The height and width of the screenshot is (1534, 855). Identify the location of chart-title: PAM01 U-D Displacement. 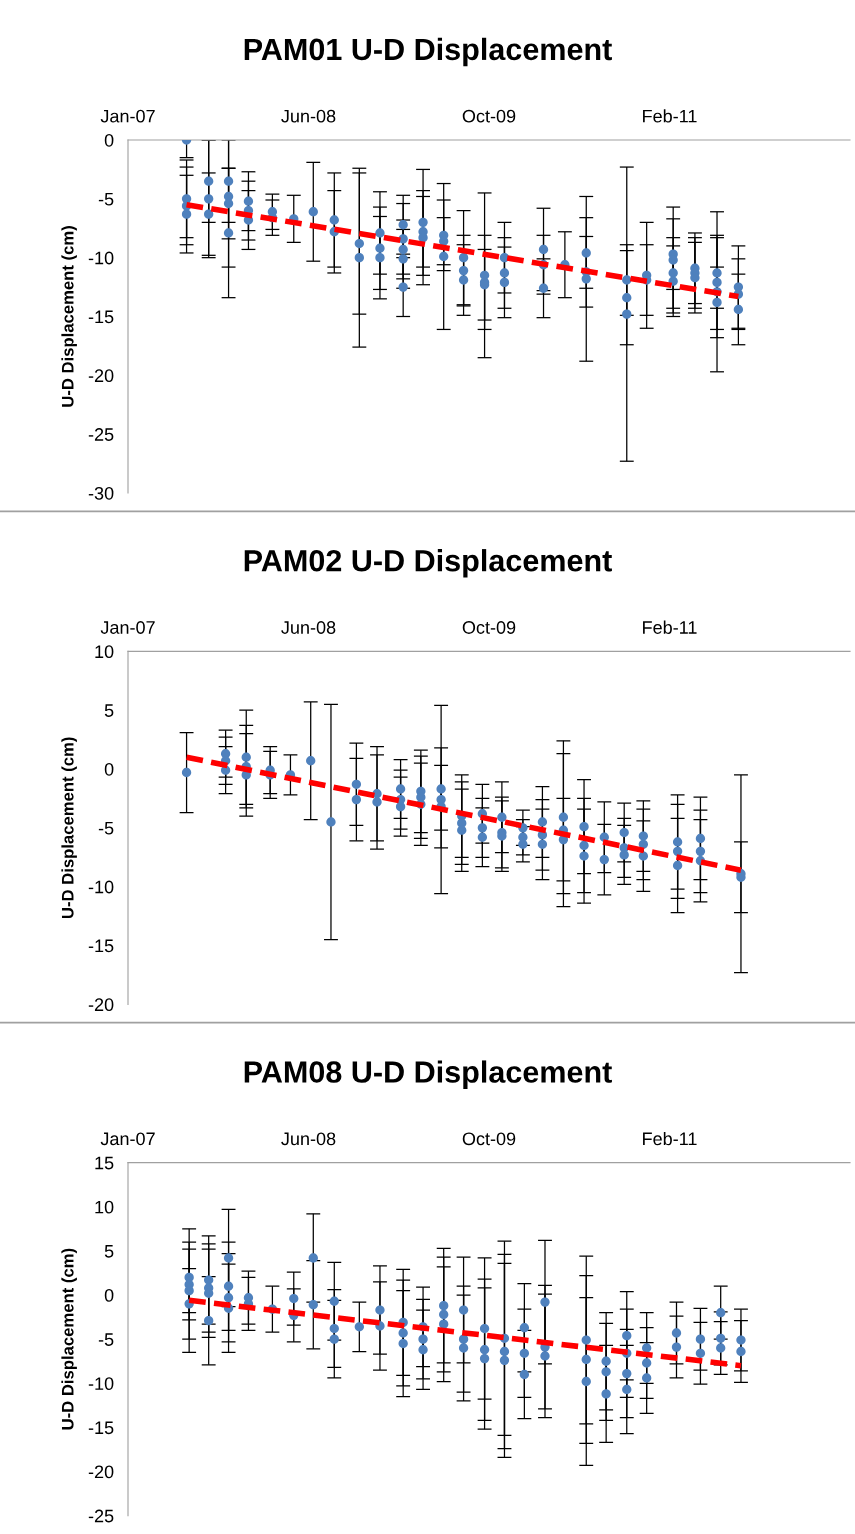
(428, 52).